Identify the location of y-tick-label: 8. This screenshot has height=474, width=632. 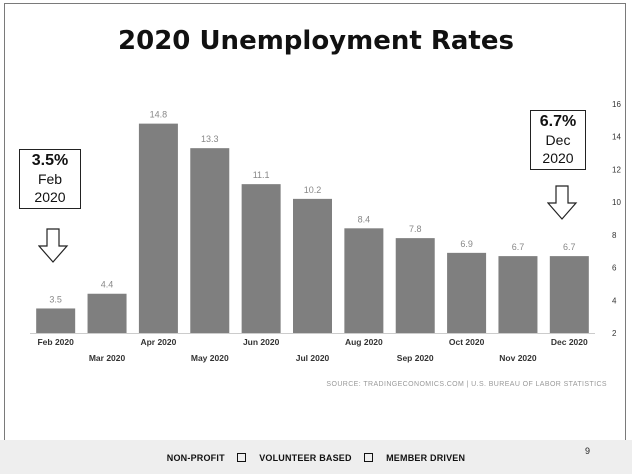
(614, 235).